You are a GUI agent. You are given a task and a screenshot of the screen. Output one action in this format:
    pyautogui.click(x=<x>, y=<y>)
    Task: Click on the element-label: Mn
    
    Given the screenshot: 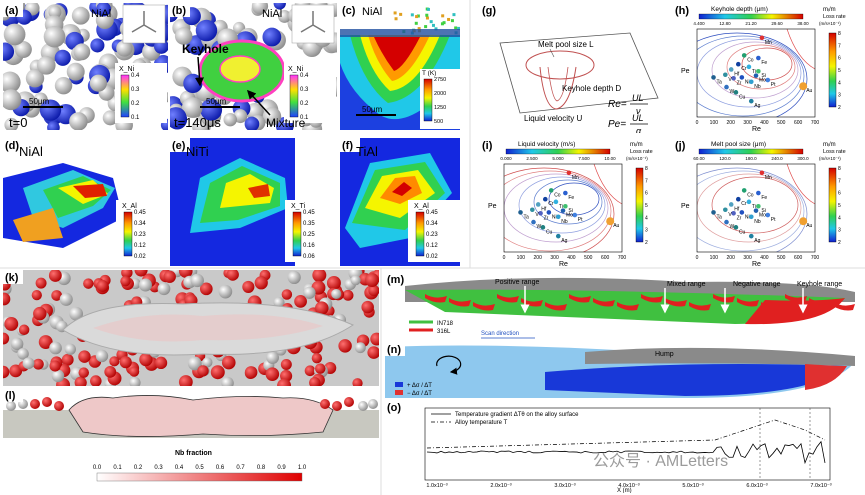 What is the action you would take?
    pyautogui.click(x=768, y=43)
    